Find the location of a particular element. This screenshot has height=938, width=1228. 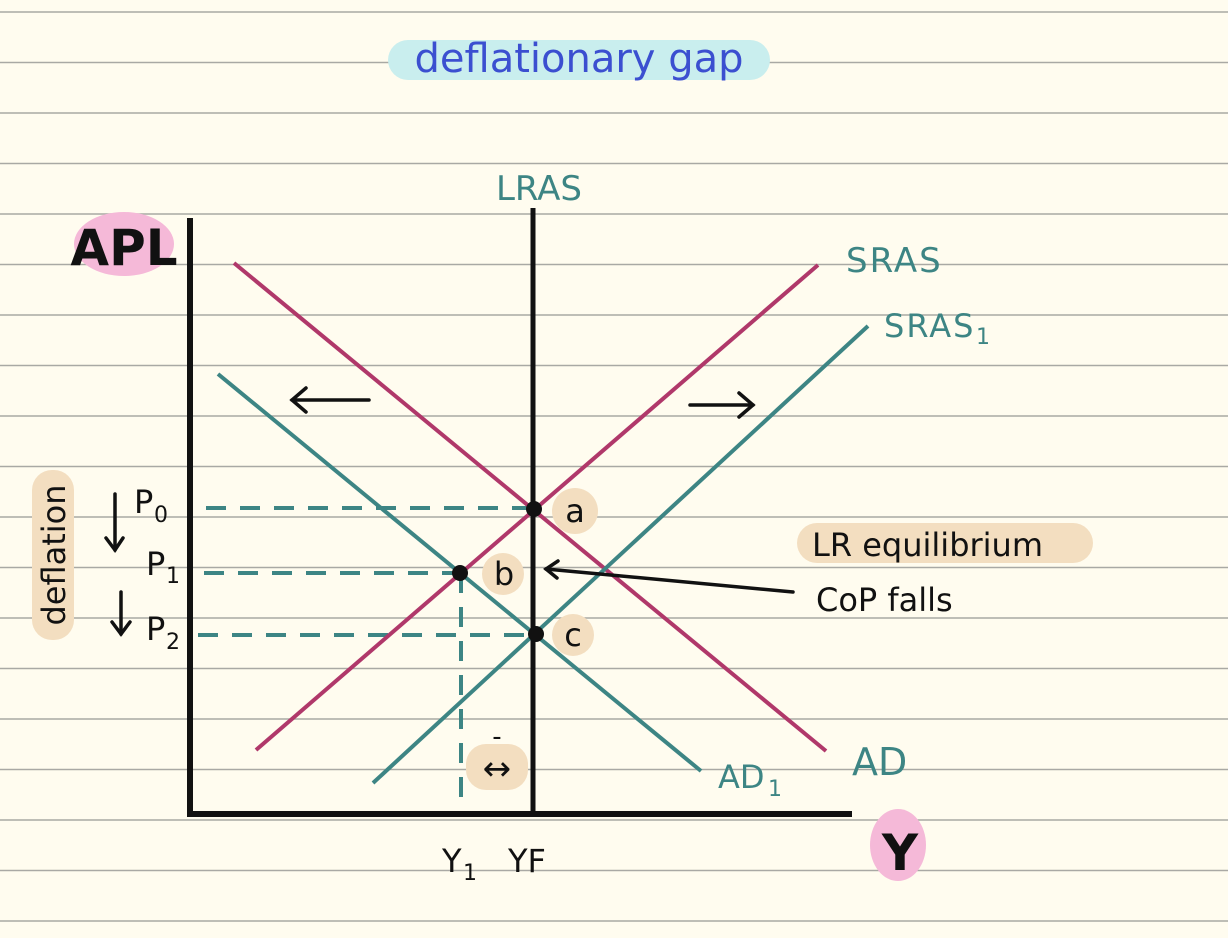

x-axis-label-highlight is located at coordinates (898, 845).